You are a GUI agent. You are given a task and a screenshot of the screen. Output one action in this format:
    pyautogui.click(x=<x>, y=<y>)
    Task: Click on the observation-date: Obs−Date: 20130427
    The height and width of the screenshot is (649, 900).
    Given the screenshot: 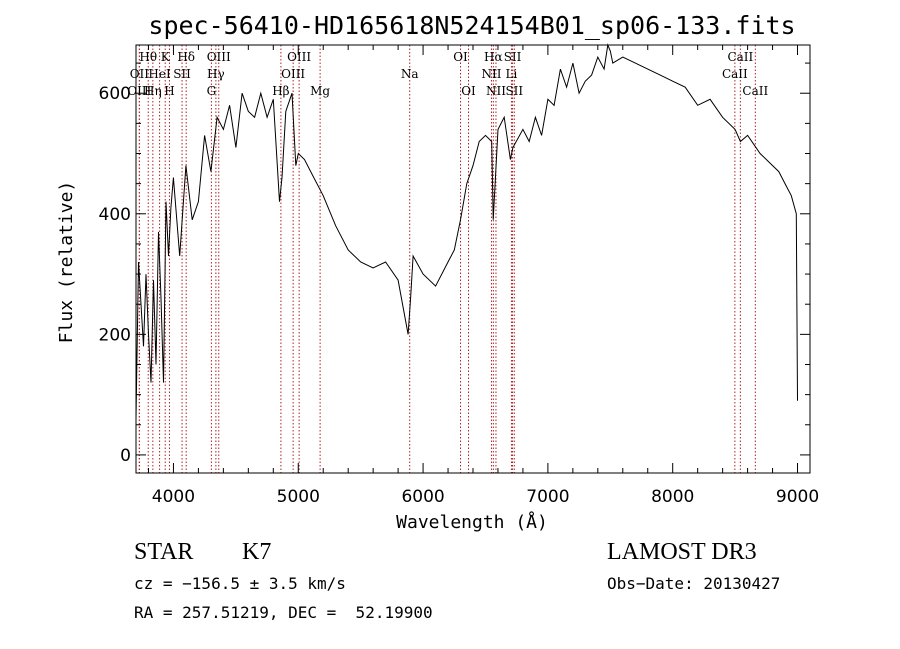 What is the action you would take?
    pyautogui.click(x=694, y=583)
    